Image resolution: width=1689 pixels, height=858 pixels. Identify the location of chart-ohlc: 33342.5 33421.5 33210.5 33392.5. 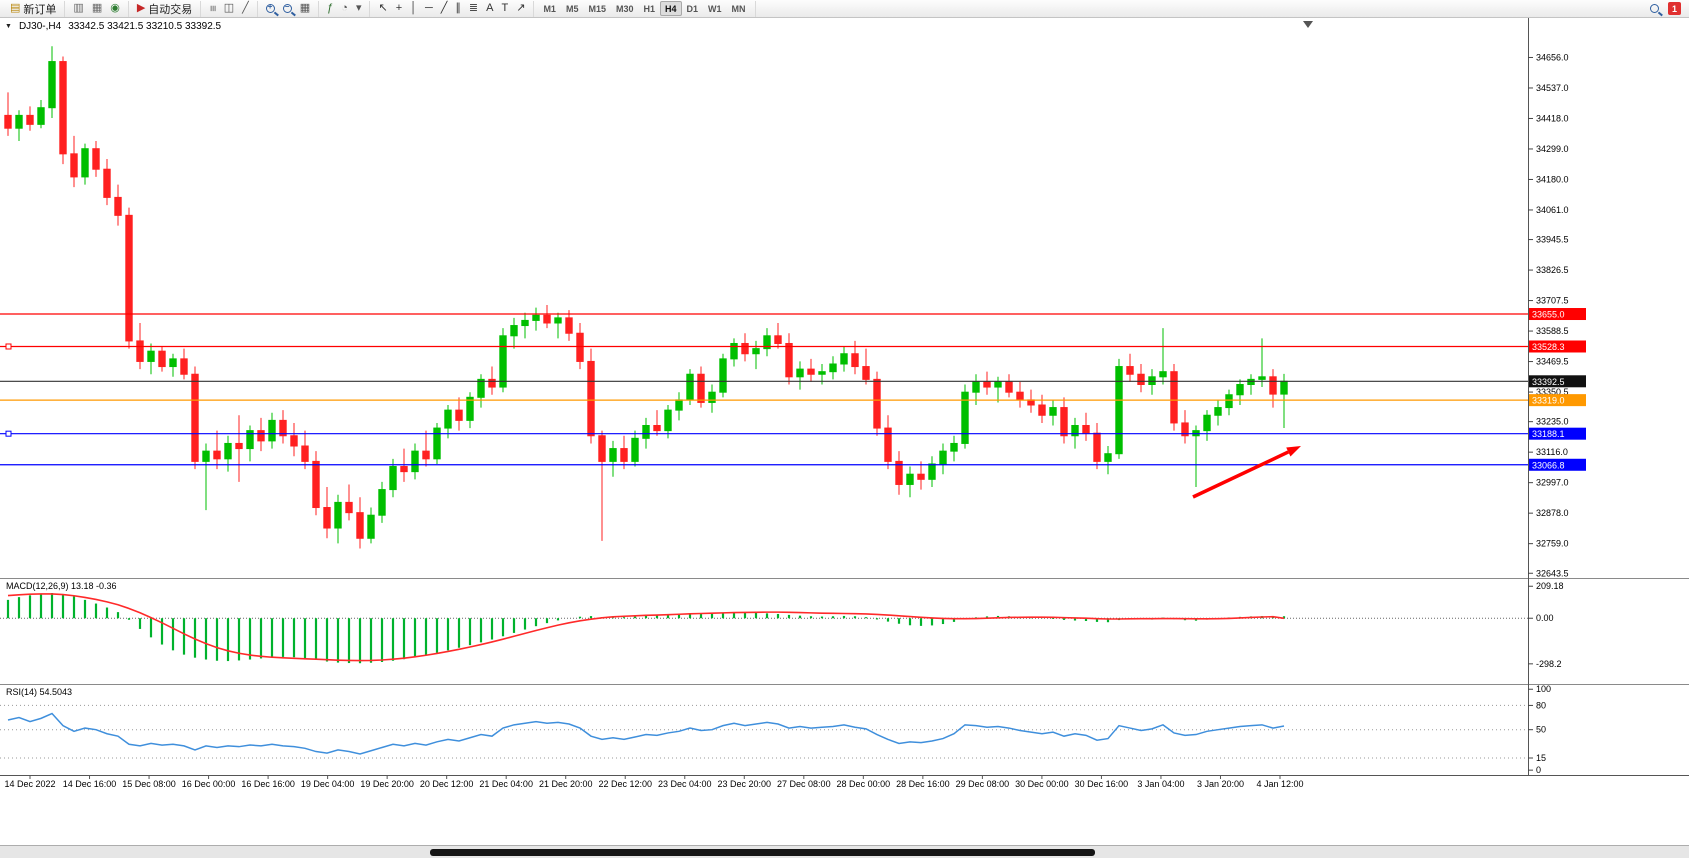
(145, 26).